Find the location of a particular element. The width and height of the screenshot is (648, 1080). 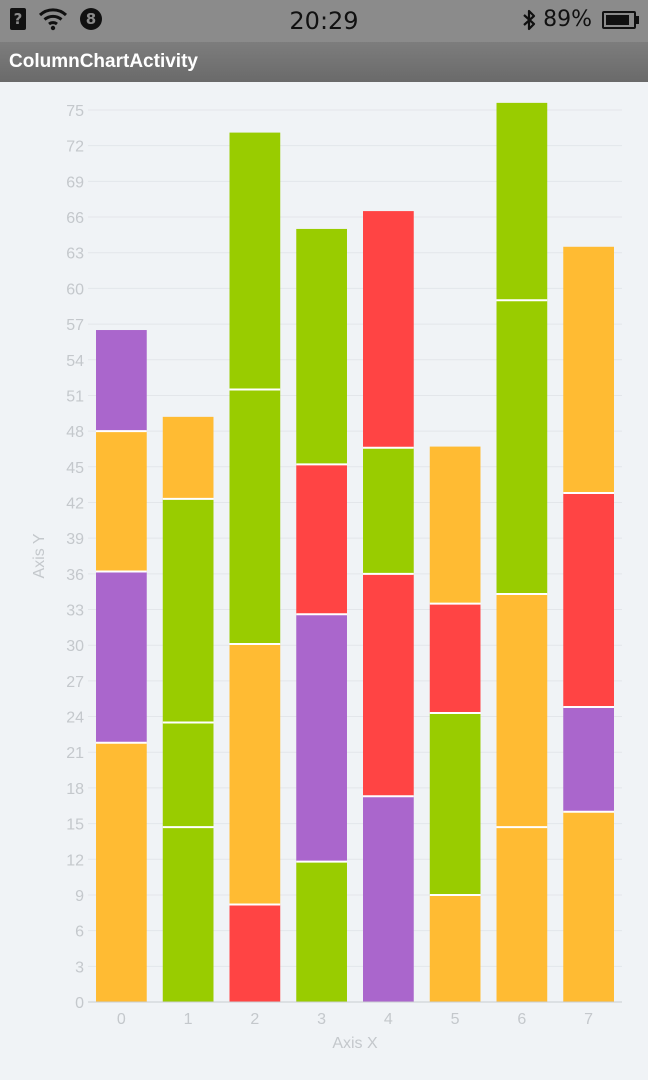

x-tick-label: 6 is located at coordinates (521, 1019).